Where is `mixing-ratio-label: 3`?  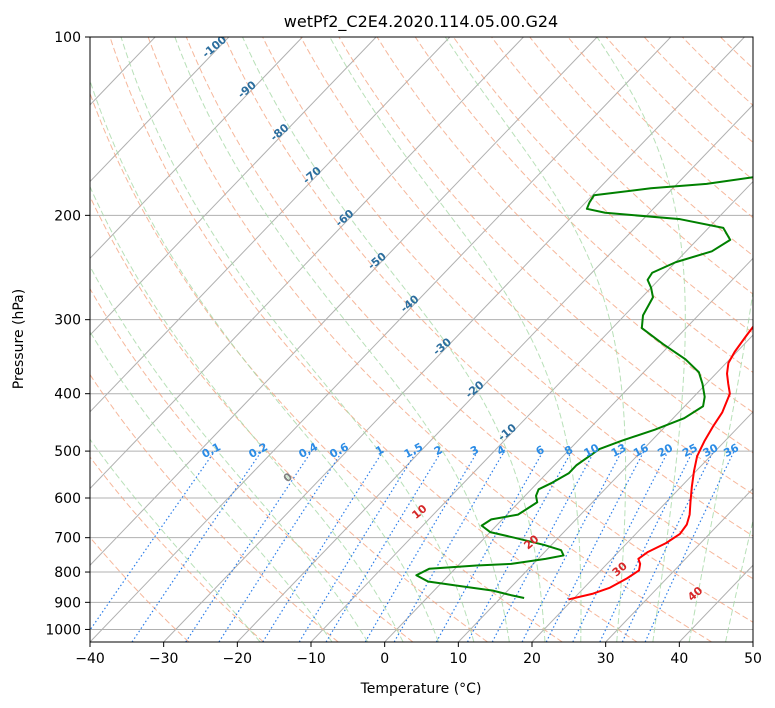 mixing-ratio-label: 3 is located at coordinates (474, 450).